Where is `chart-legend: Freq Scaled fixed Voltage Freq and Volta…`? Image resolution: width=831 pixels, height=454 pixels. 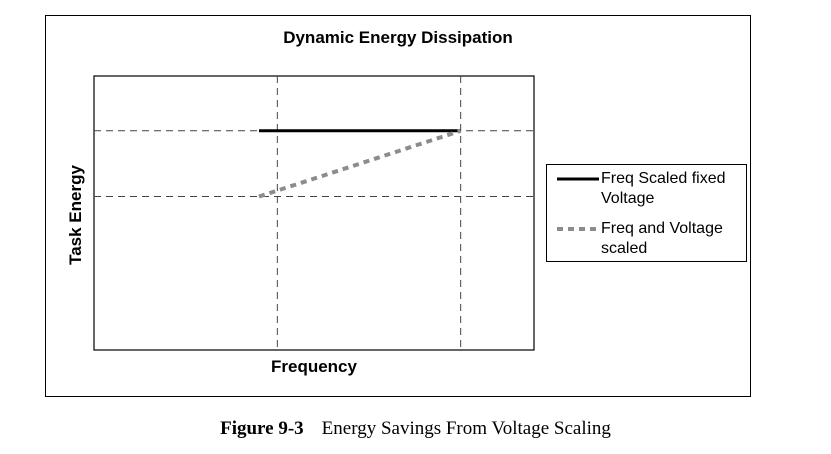 chart-legend: Freq Scaled fixed Voltage Freq and Volta… is located at coordinates (646, 213).